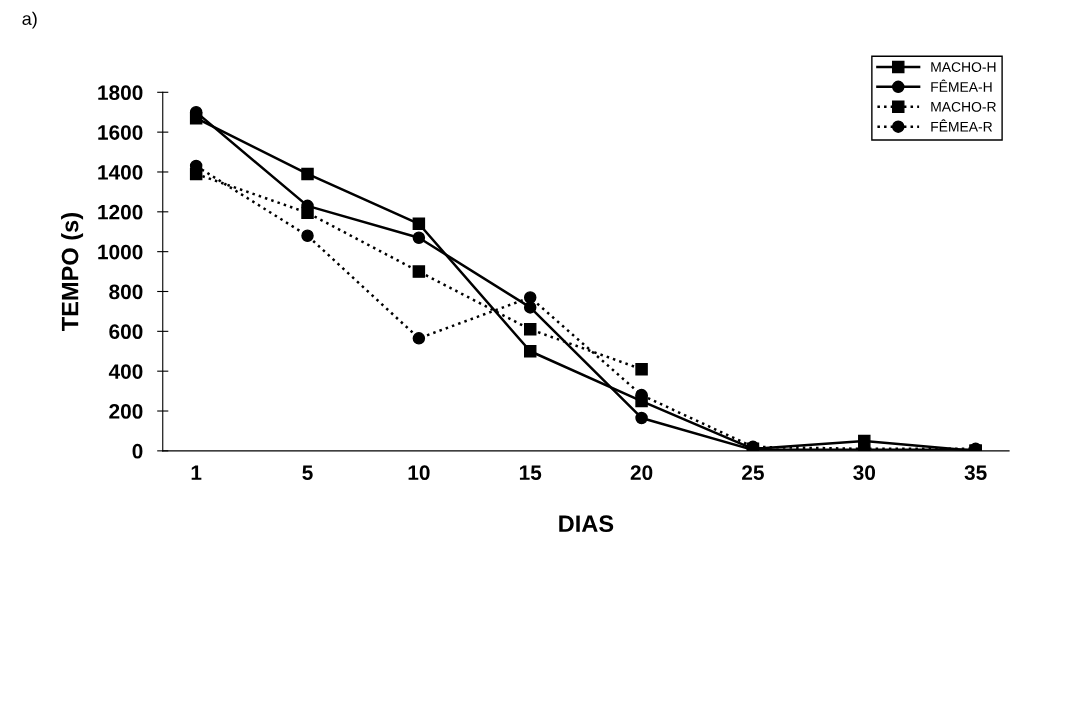 The image size is (1085, 710). Describe the element at coordinates (120, 93) in the screenshot. I see `y-tick-label: 1800` at that location.